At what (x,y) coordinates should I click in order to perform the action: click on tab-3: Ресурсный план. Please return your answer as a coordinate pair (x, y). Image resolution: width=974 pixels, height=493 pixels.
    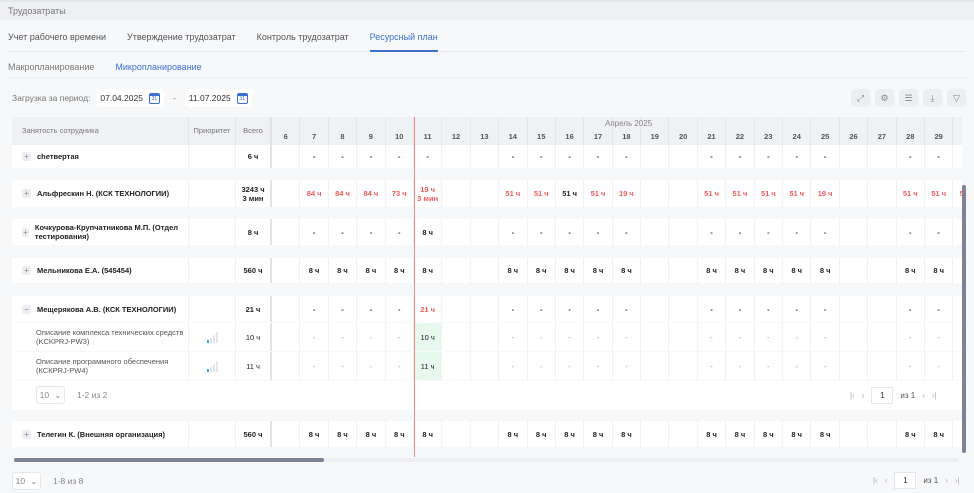
    Looking at the image, I should click on (403, 40).